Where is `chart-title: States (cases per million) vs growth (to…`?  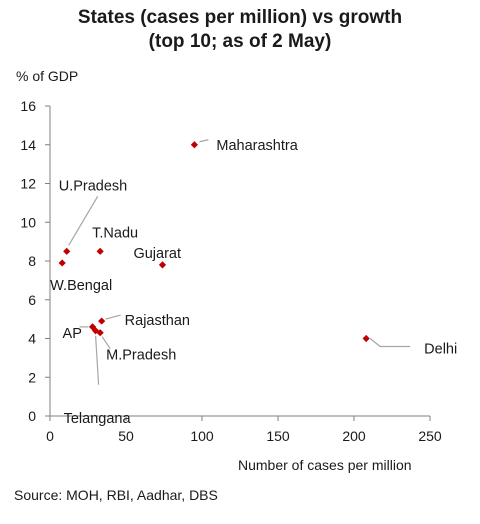
chart-title: States (cases per million) vs growth (to… is located at coordinates (240, 30).